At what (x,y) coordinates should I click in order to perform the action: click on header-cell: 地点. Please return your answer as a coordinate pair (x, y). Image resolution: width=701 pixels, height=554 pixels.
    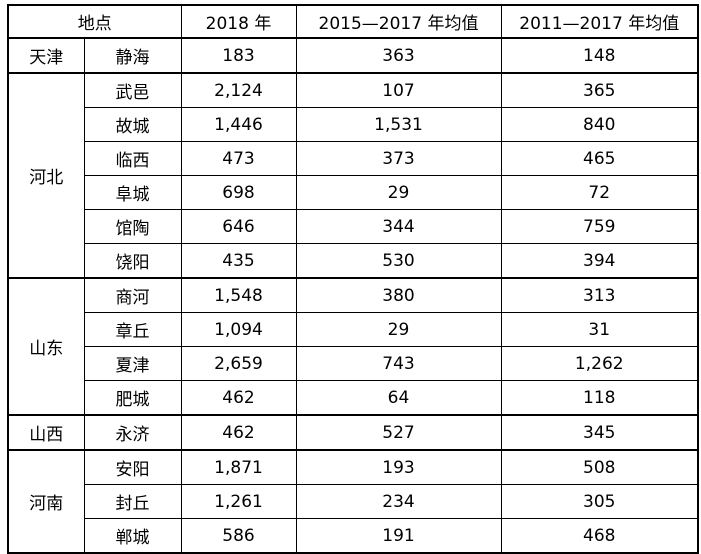
    Looking at the image, I should click on (94, 21).